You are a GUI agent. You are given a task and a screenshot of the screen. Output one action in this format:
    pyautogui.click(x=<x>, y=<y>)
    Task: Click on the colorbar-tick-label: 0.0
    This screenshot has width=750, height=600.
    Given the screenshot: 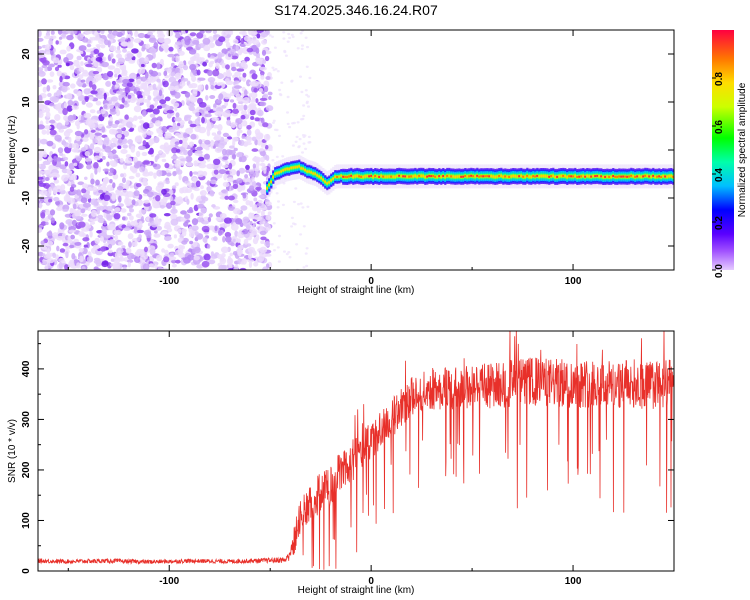 What is the action you would take?
    pyautogui.click(x=719, y=271)
    